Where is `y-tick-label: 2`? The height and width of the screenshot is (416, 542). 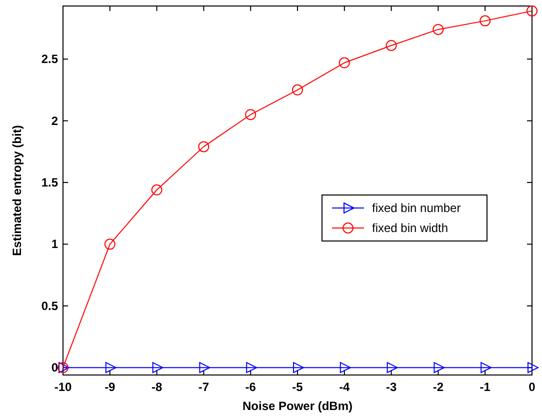 y-tick-label: 2 is located at coordinates (54, 121).